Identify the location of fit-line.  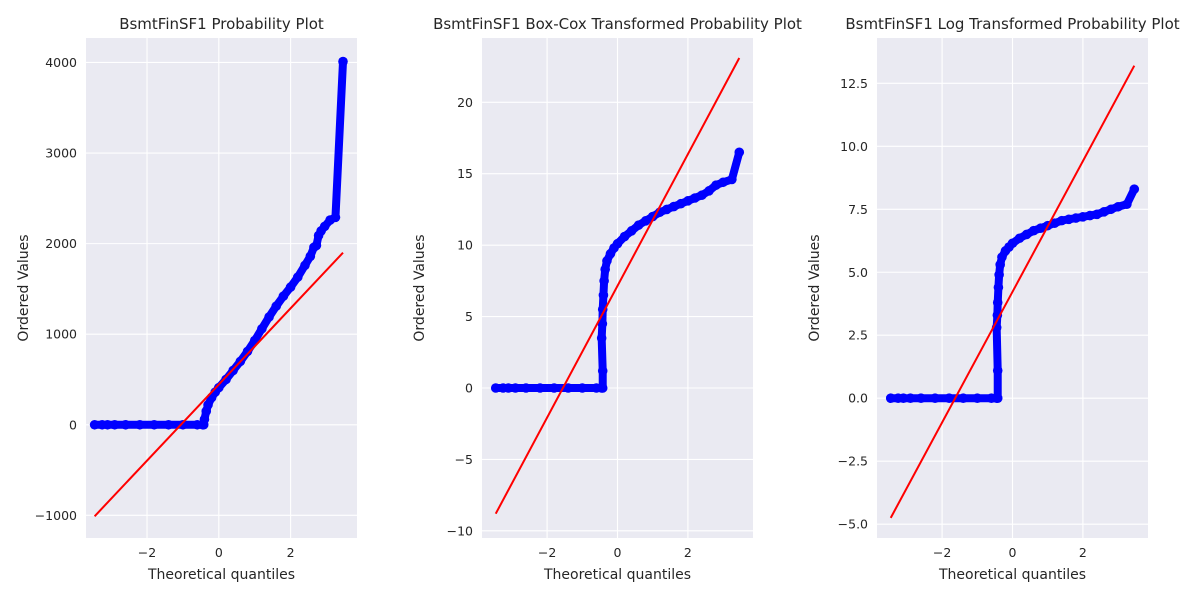
(218, 384).